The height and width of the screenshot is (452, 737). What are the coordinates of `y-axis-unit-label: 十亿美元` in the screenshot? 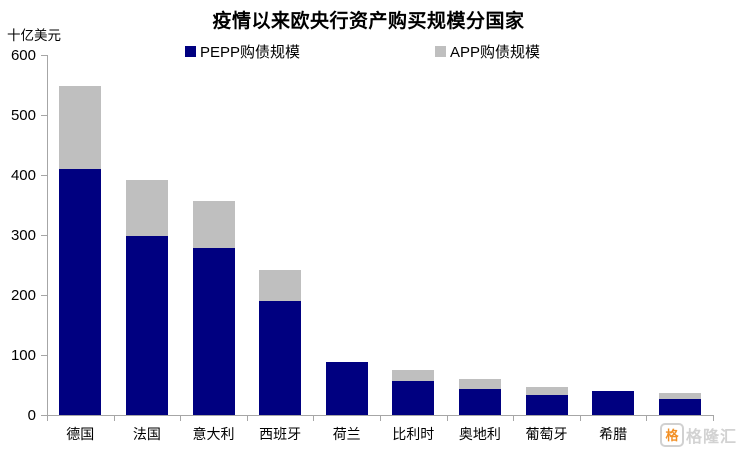 It's located at (34, 35).